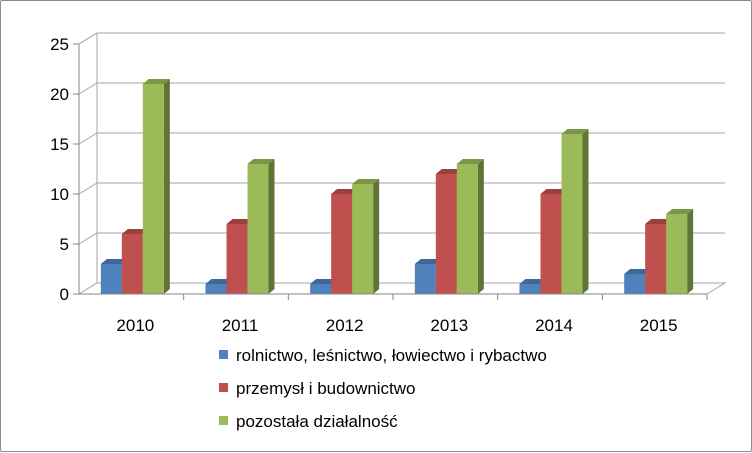 This screenshot has height=453, width=752. What do you see at coordinates (135, 325) in the screenshot?
I see `x-tick-label: 2010` at bounding box center [135, 325].